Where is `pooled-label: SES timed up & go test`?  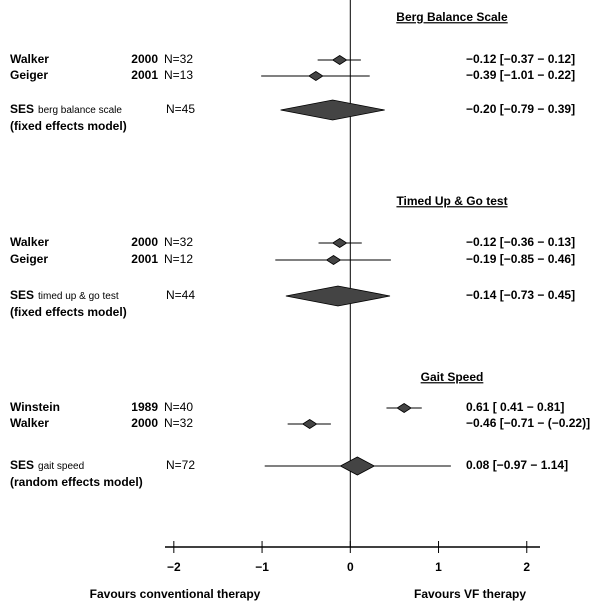
pooled-label: SES timed up & go test is located at coordinates (64, 295).